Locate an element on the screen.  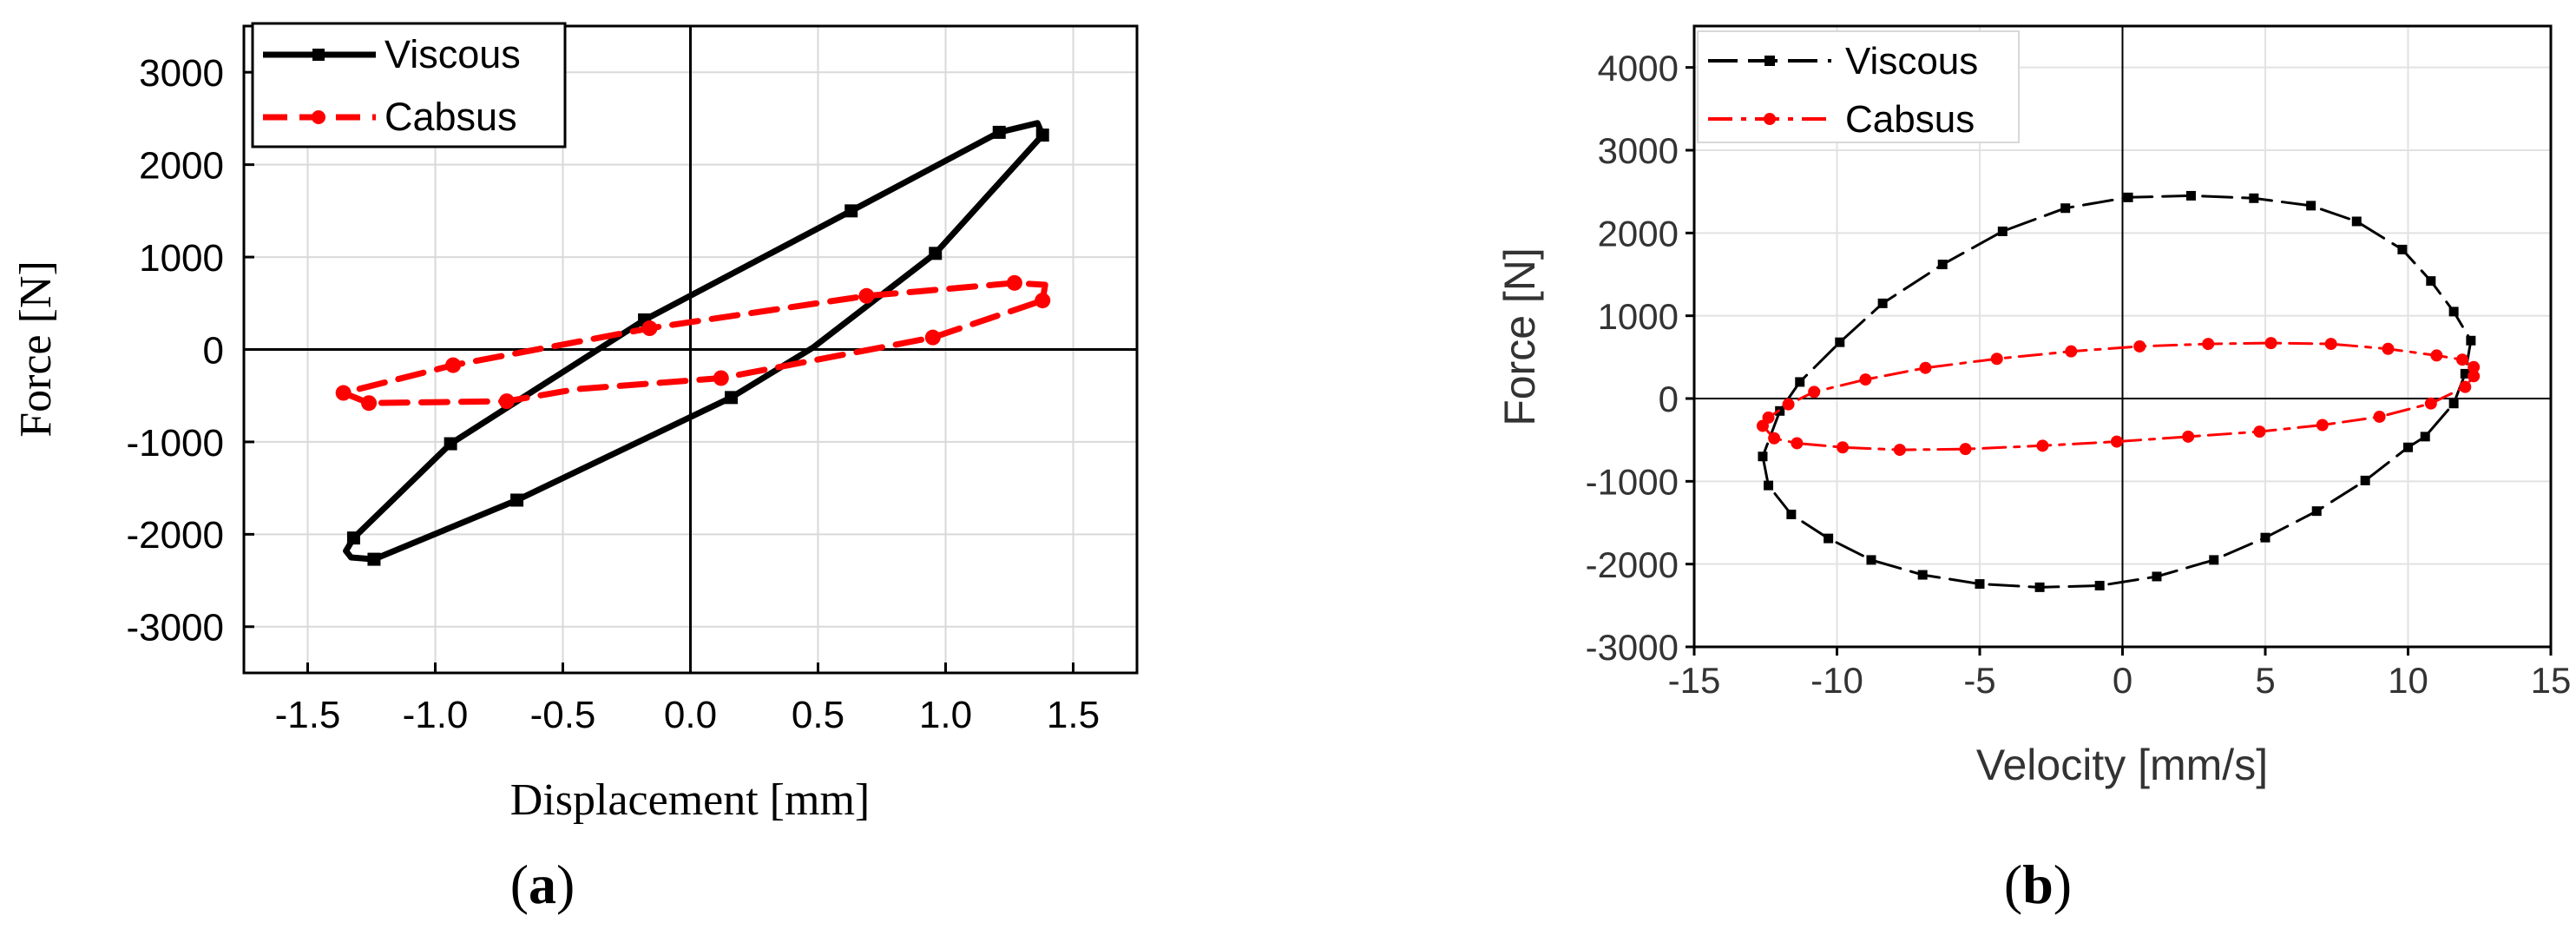
y-tick-label-b: 2000 is located at coordinates (1639, 233).